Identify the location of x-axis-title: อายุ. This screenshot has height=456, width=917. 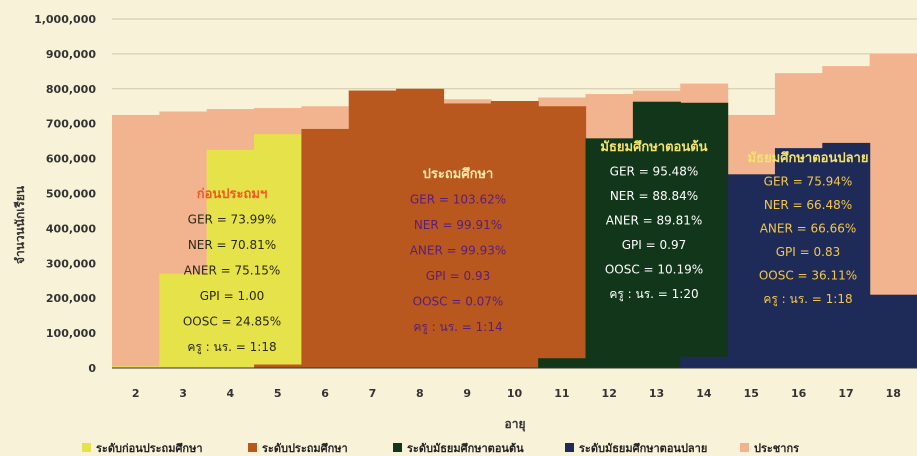
(515, 424).